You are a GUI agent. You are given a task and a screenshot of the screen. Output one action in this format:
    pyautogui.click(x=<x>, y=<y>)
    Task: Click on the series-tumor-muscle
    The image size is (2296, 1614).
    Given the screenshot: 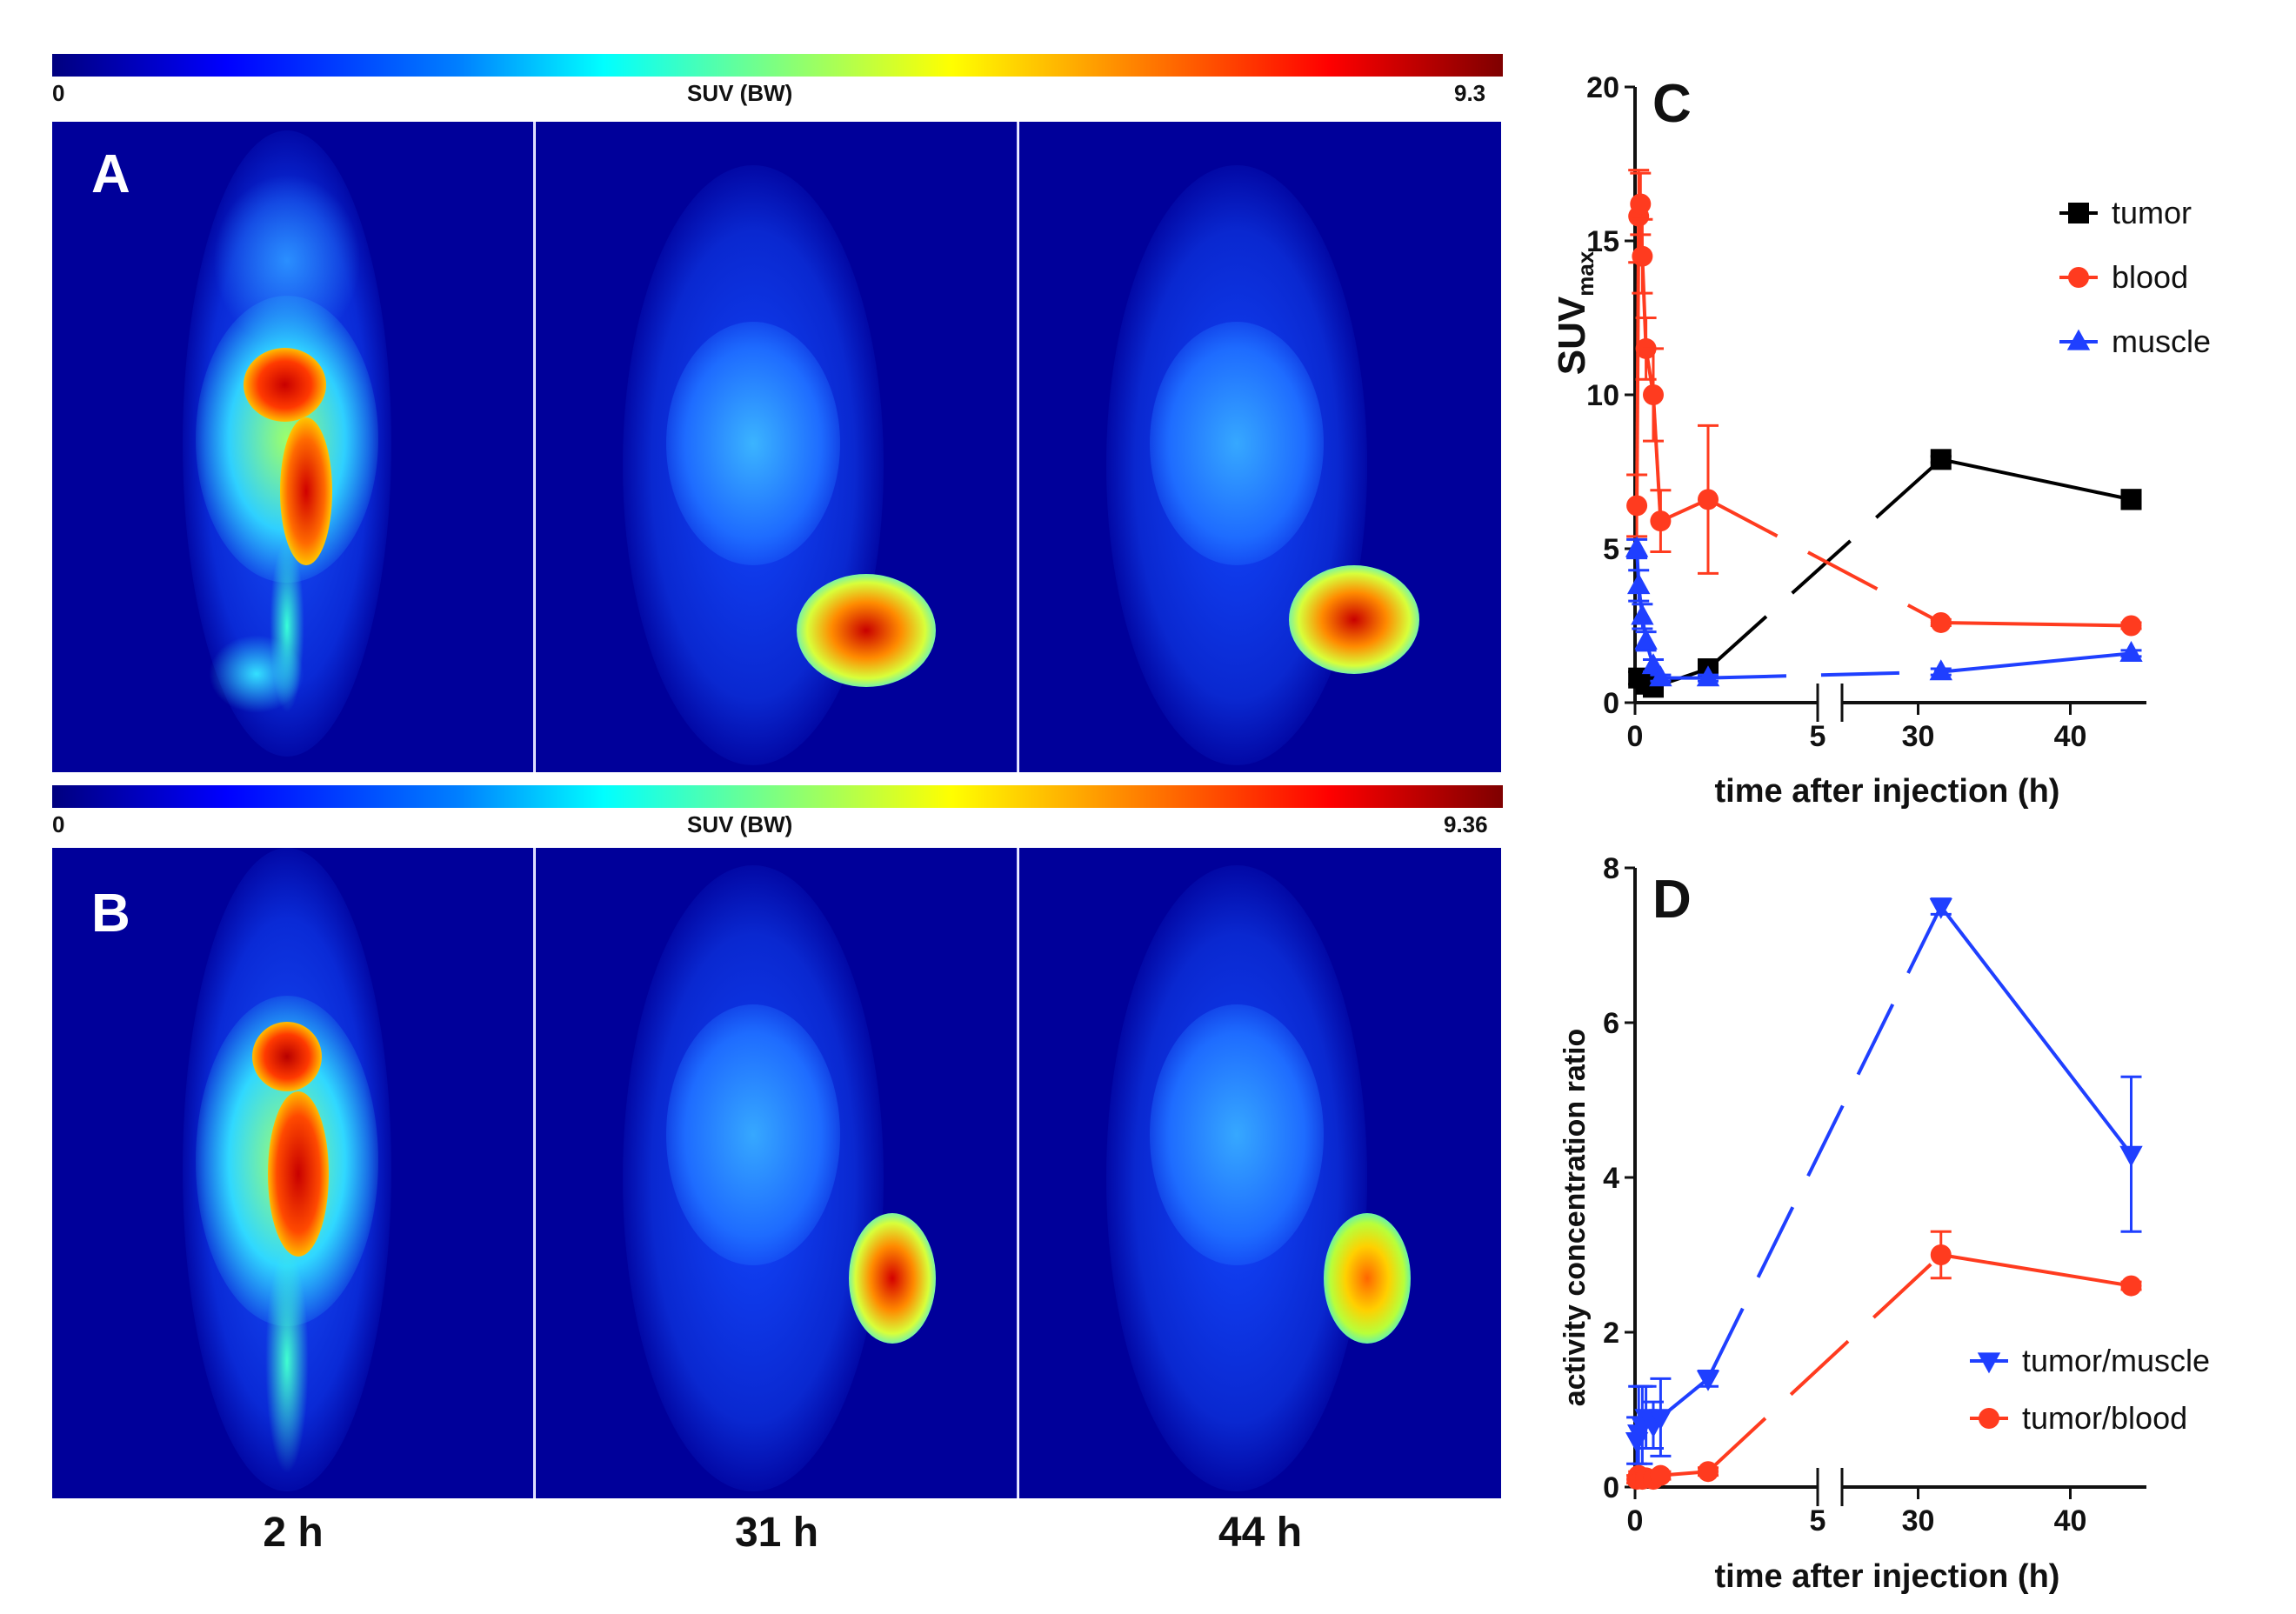 What is the action you would take?
    pyautogui.click(x=1884, y=1189)
    